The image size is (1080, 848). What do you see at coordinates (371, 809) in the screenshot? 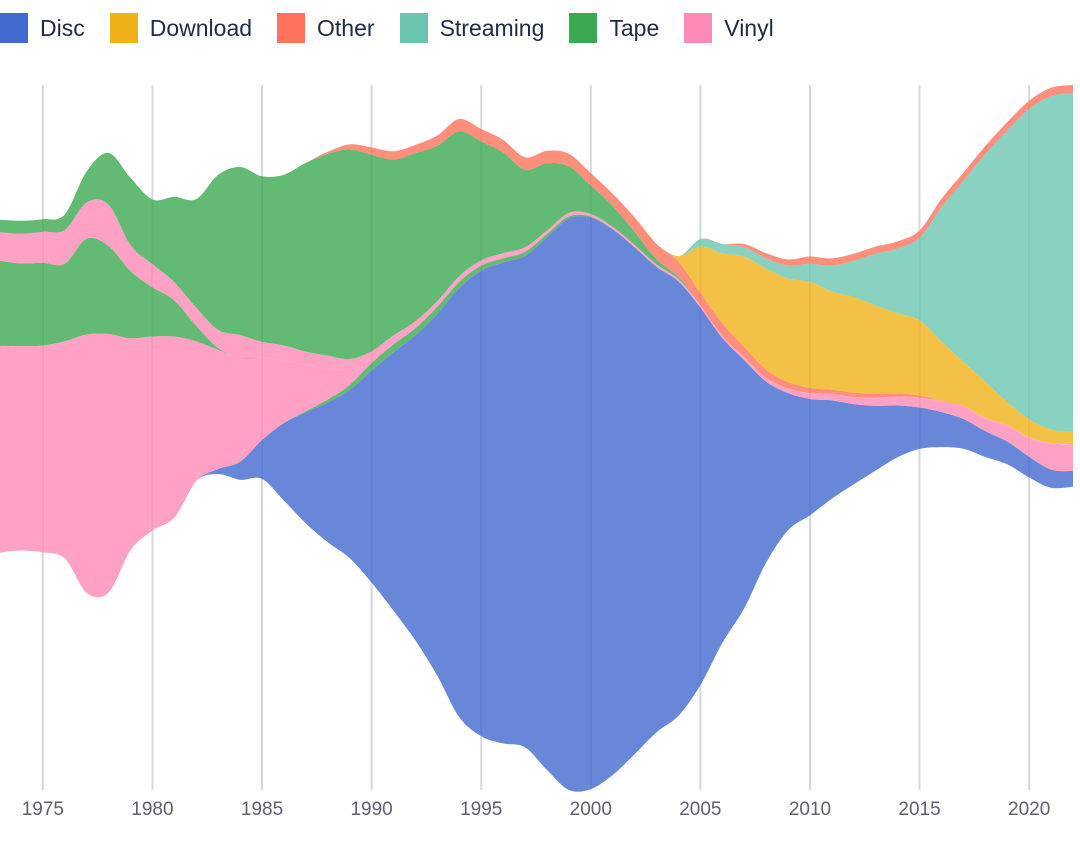
I see `x-tick-label: 1990` at bounding box center [371, 809].